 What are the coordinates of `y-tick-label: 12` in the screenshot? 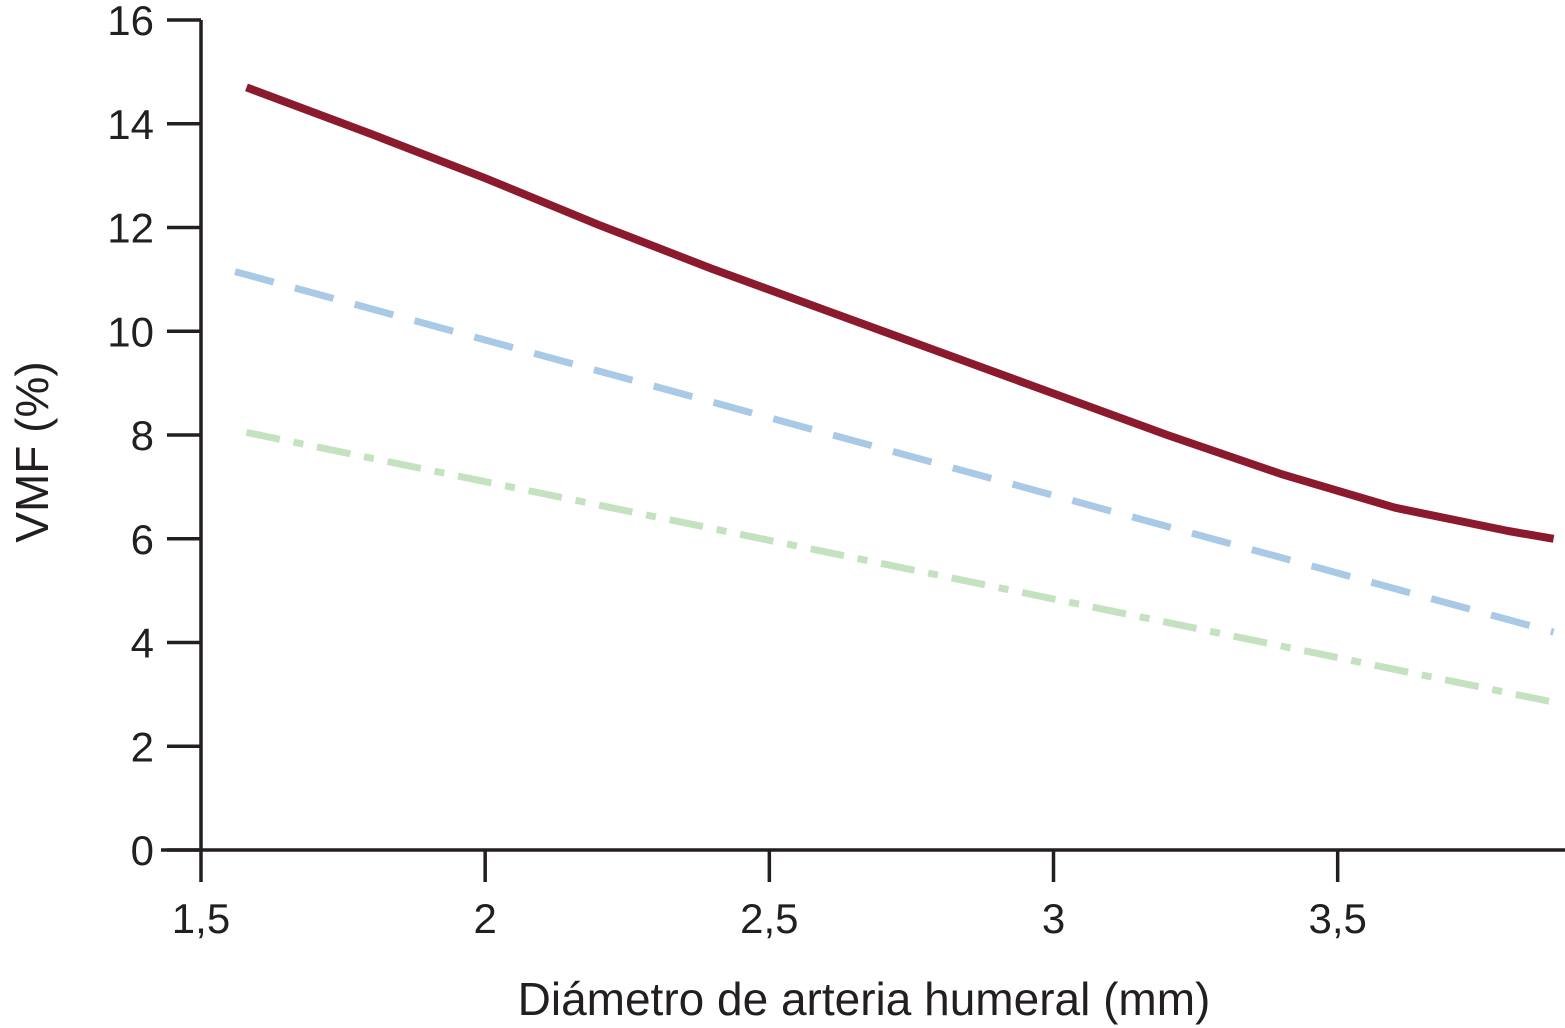 It's located at (130, 228).